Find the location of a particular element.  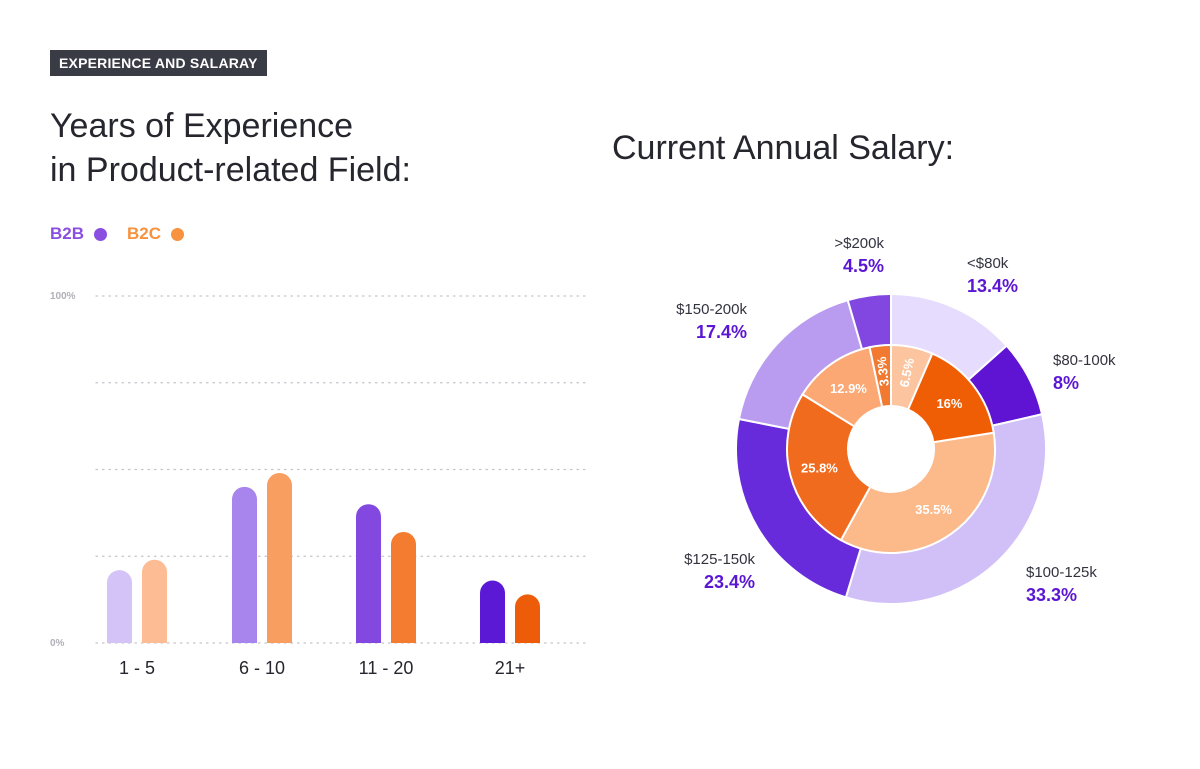

donut-chart-title: Current Annual Salary: is located at coordinates (783, 148).